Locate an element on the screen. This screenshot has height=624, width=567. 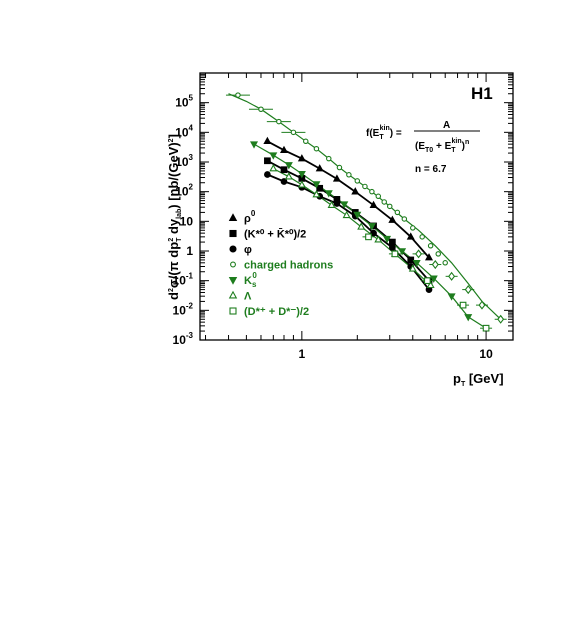
formula-numerator: A is located at coordinates (446, 125).